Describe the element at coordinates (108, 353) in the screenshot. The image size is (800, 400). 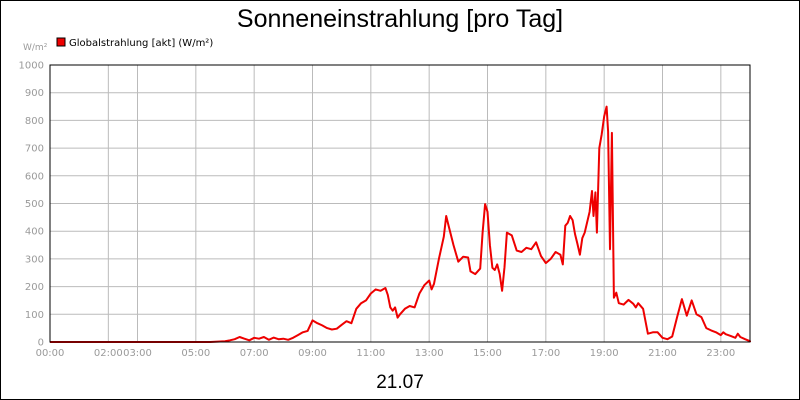
I see `x-tick-label: 02:00` at that location.